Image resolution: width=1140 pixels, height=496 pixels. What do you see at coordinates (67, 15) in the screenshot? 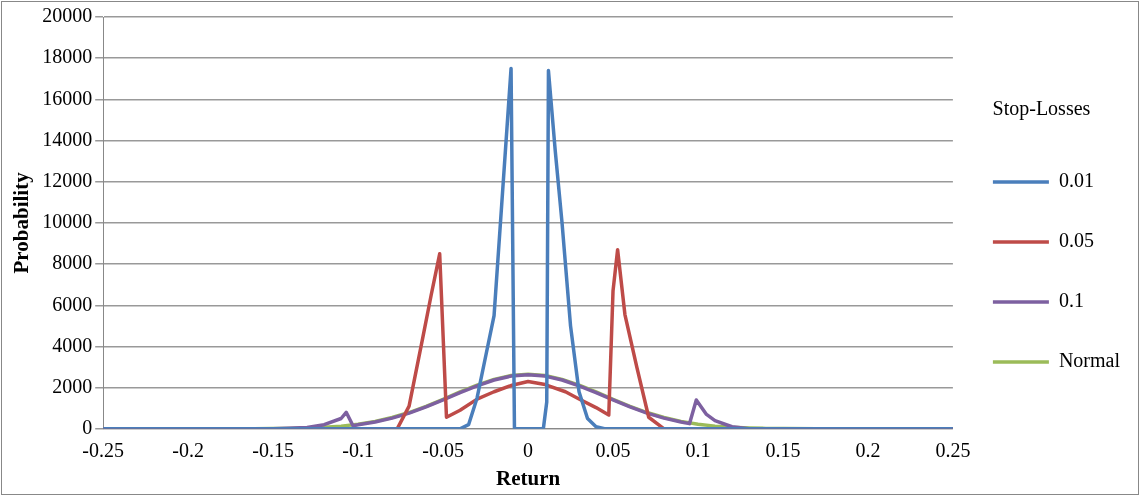
I see `y-tick-label: 20000` at bounding box center [67, 15].